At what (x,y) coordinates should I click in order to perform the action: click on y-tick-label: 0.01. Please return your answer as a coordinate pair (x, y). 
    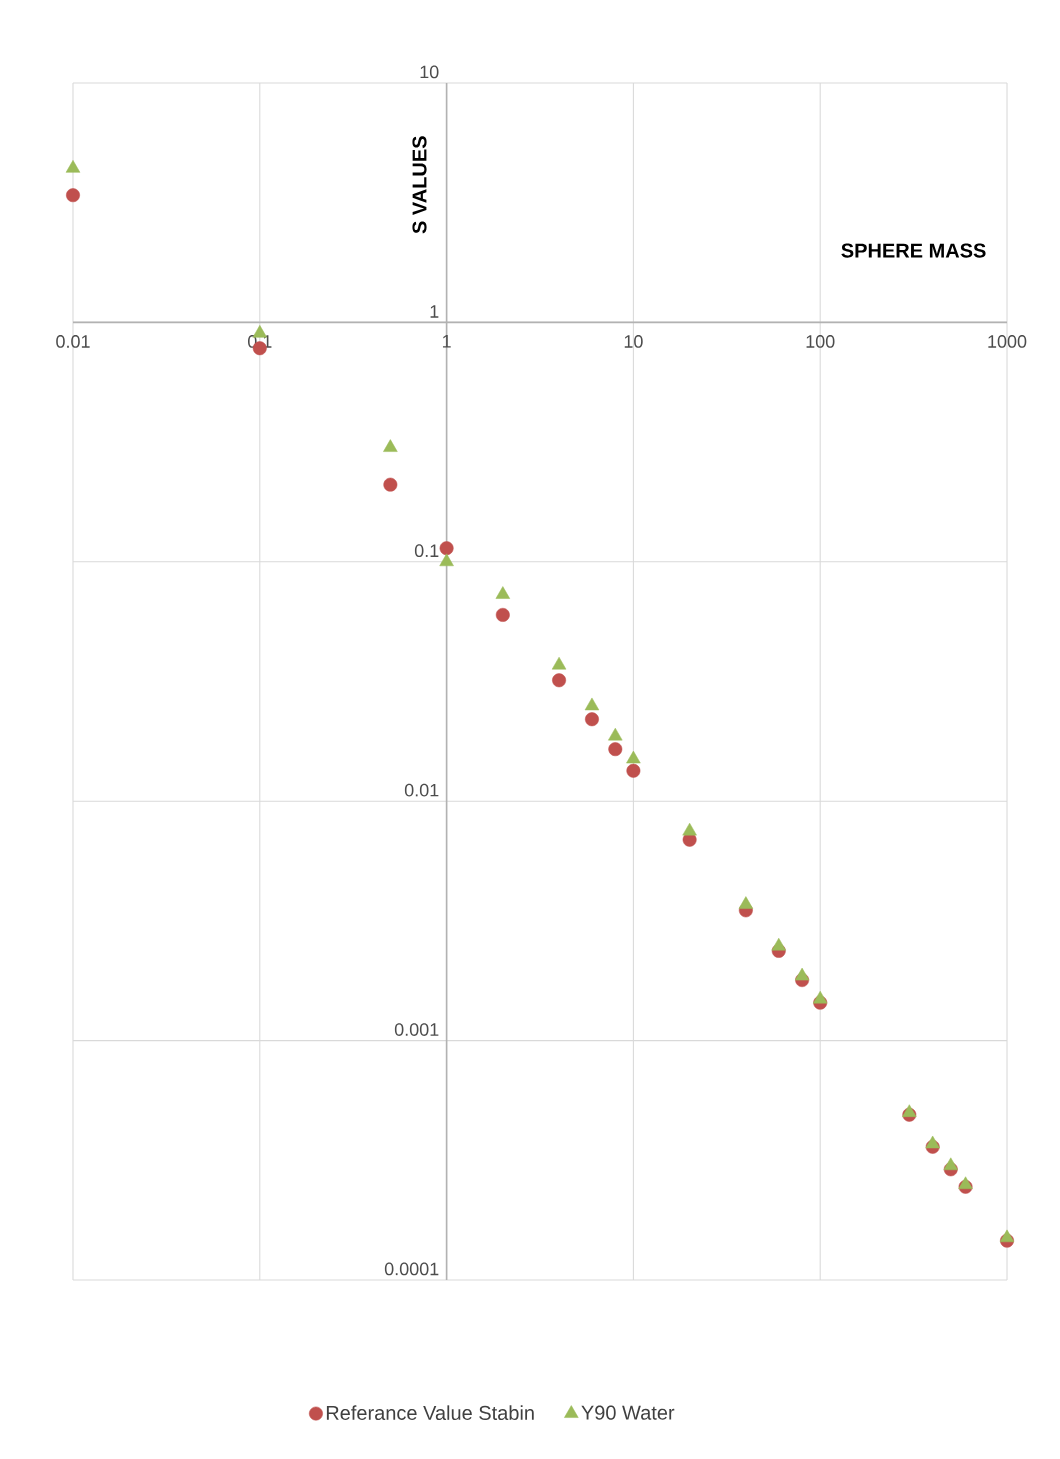
    Looking at the image, I should click on (421, 790).